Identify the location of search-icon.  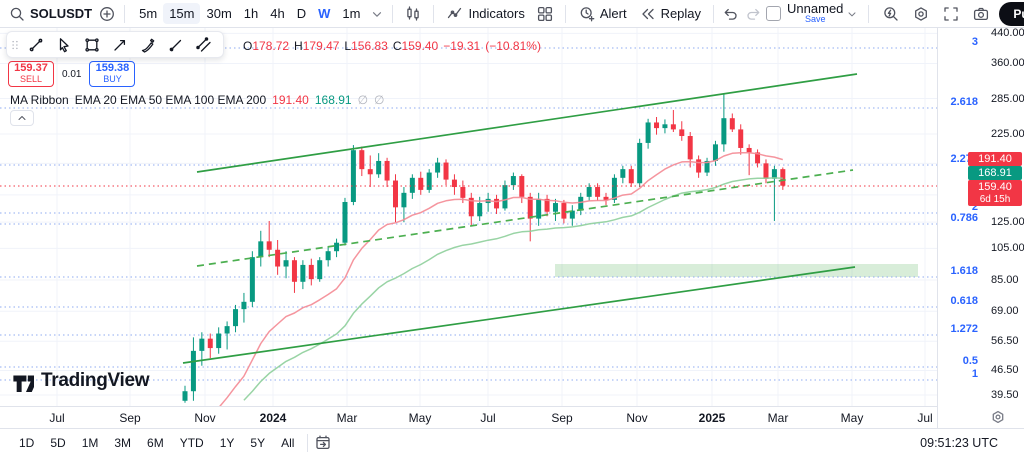
(17, 14).